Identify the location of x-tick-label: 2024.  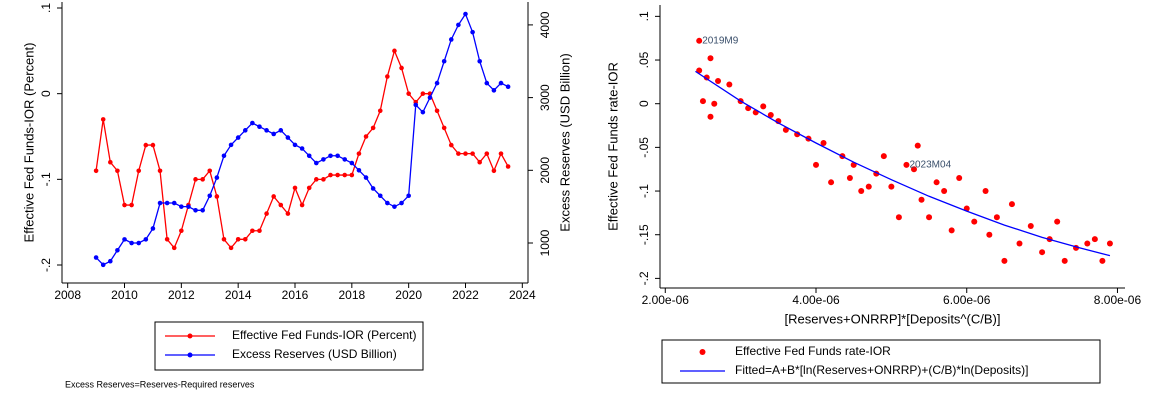
(522, 295).